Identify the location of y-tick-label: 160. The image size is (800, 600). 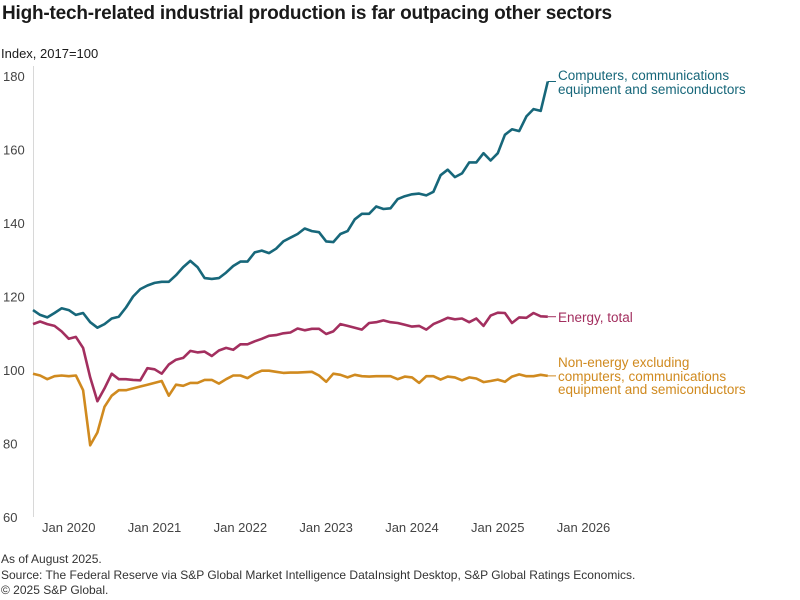
(14, 150).